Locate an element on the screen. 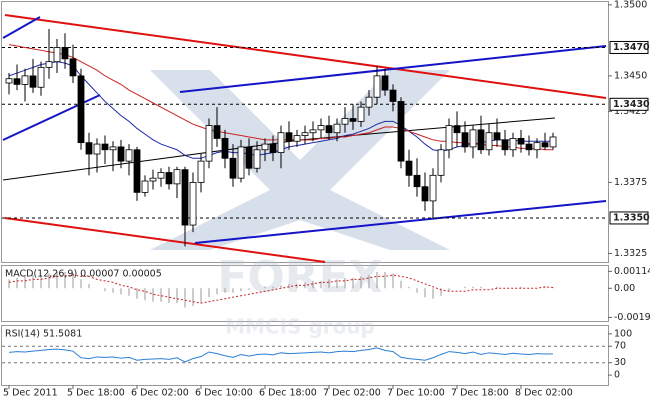 This screenshot has height=400, width=650. x-tick-label: 7 Dec 02:00 is located at coordinates (352, 393).